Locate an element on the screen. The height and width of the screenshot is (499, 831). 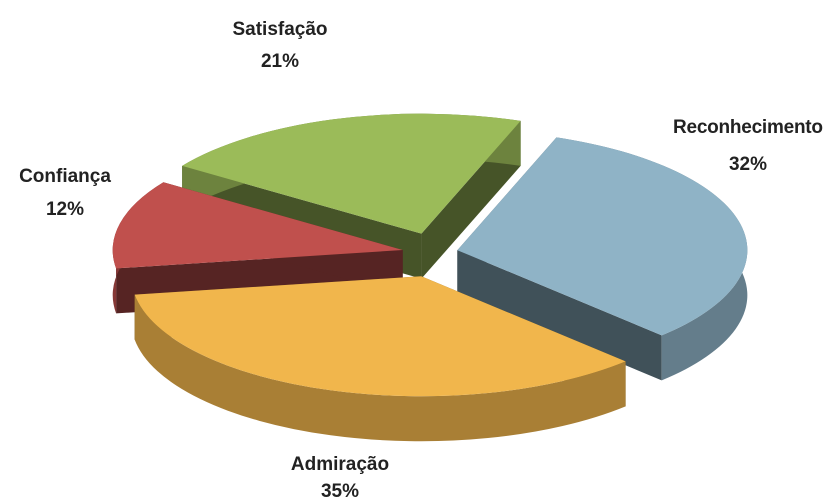
slice-label: Confiança is located at coordinates (65, 176).